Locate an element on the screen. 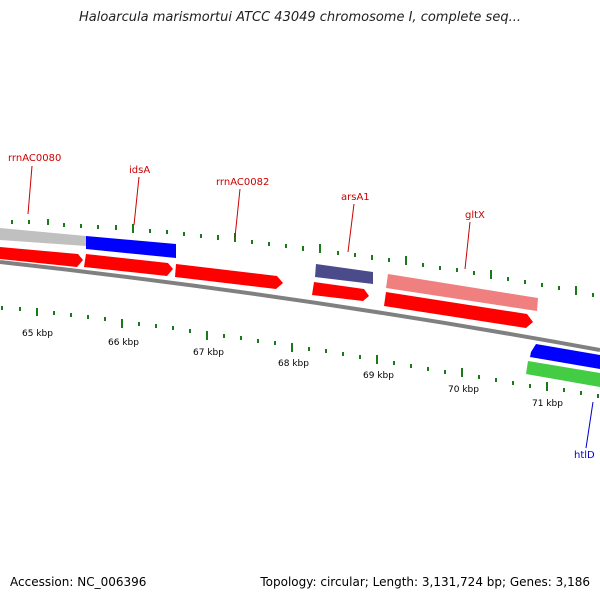 This screenshot has width=600, height=600. scale-label: 71 kbp is located at coordinates (547, 404).